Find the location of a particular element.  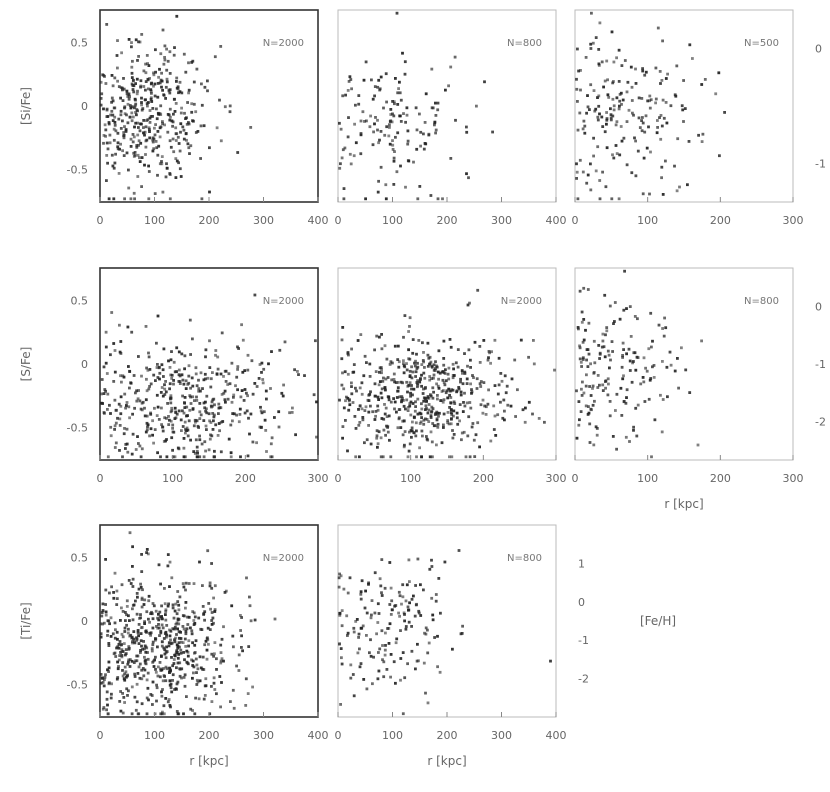

panel-frame is located at coordinates (209, 364).